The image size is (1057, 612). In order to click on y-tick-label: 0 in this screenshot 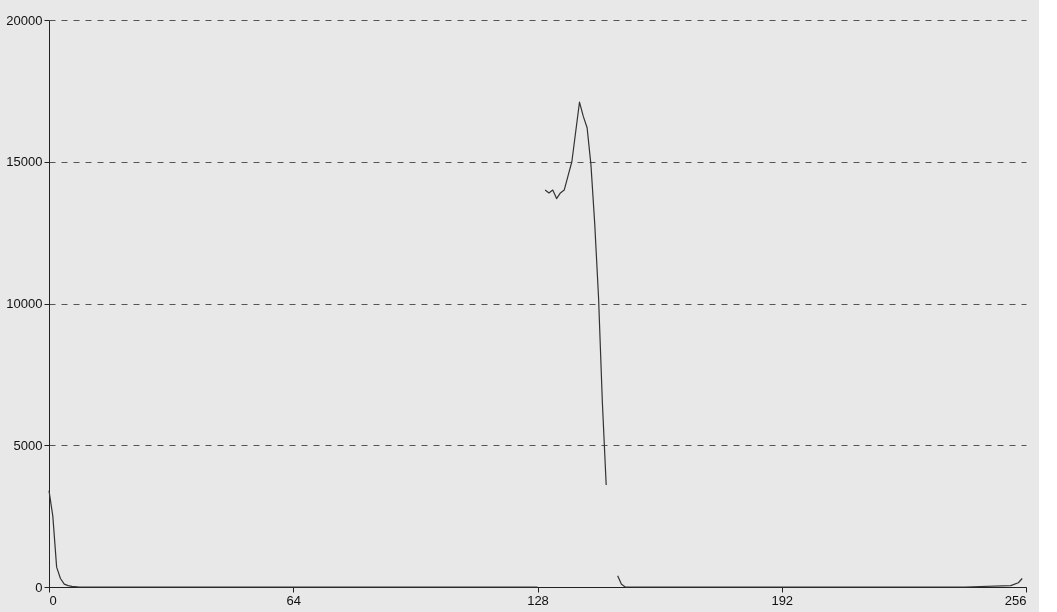, I will do `click(39, 587)`.